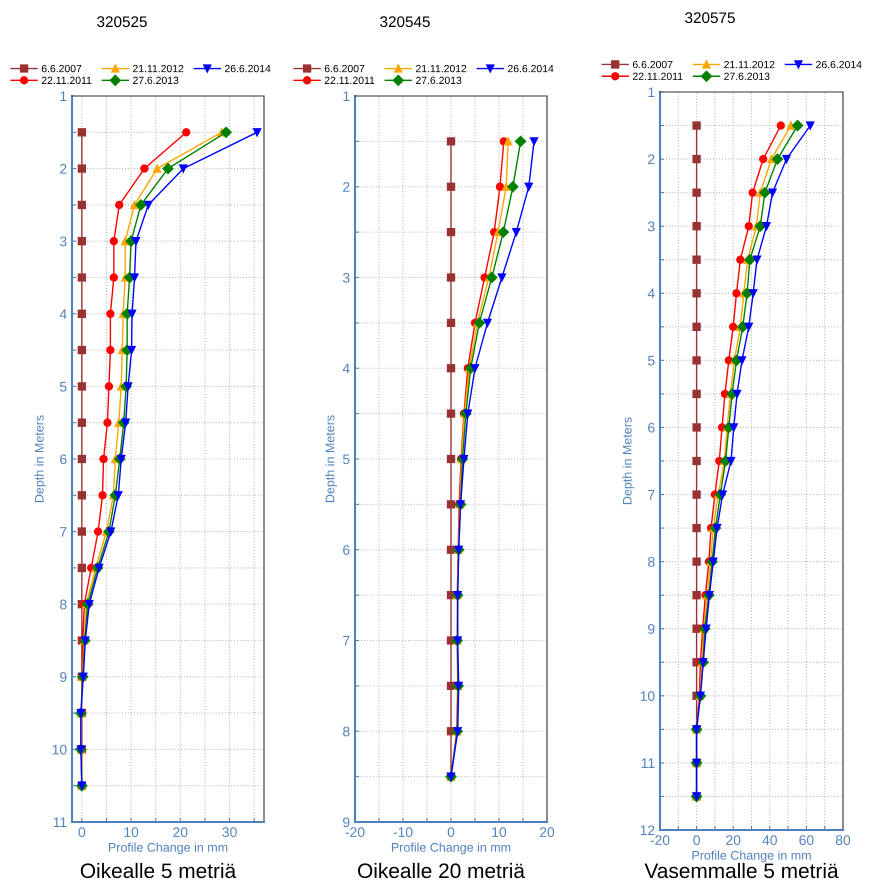  What do you see at coordinates (403, 832) in the screenshot?
I see `x-tick-label: -10` at bounding box center [403, 832].